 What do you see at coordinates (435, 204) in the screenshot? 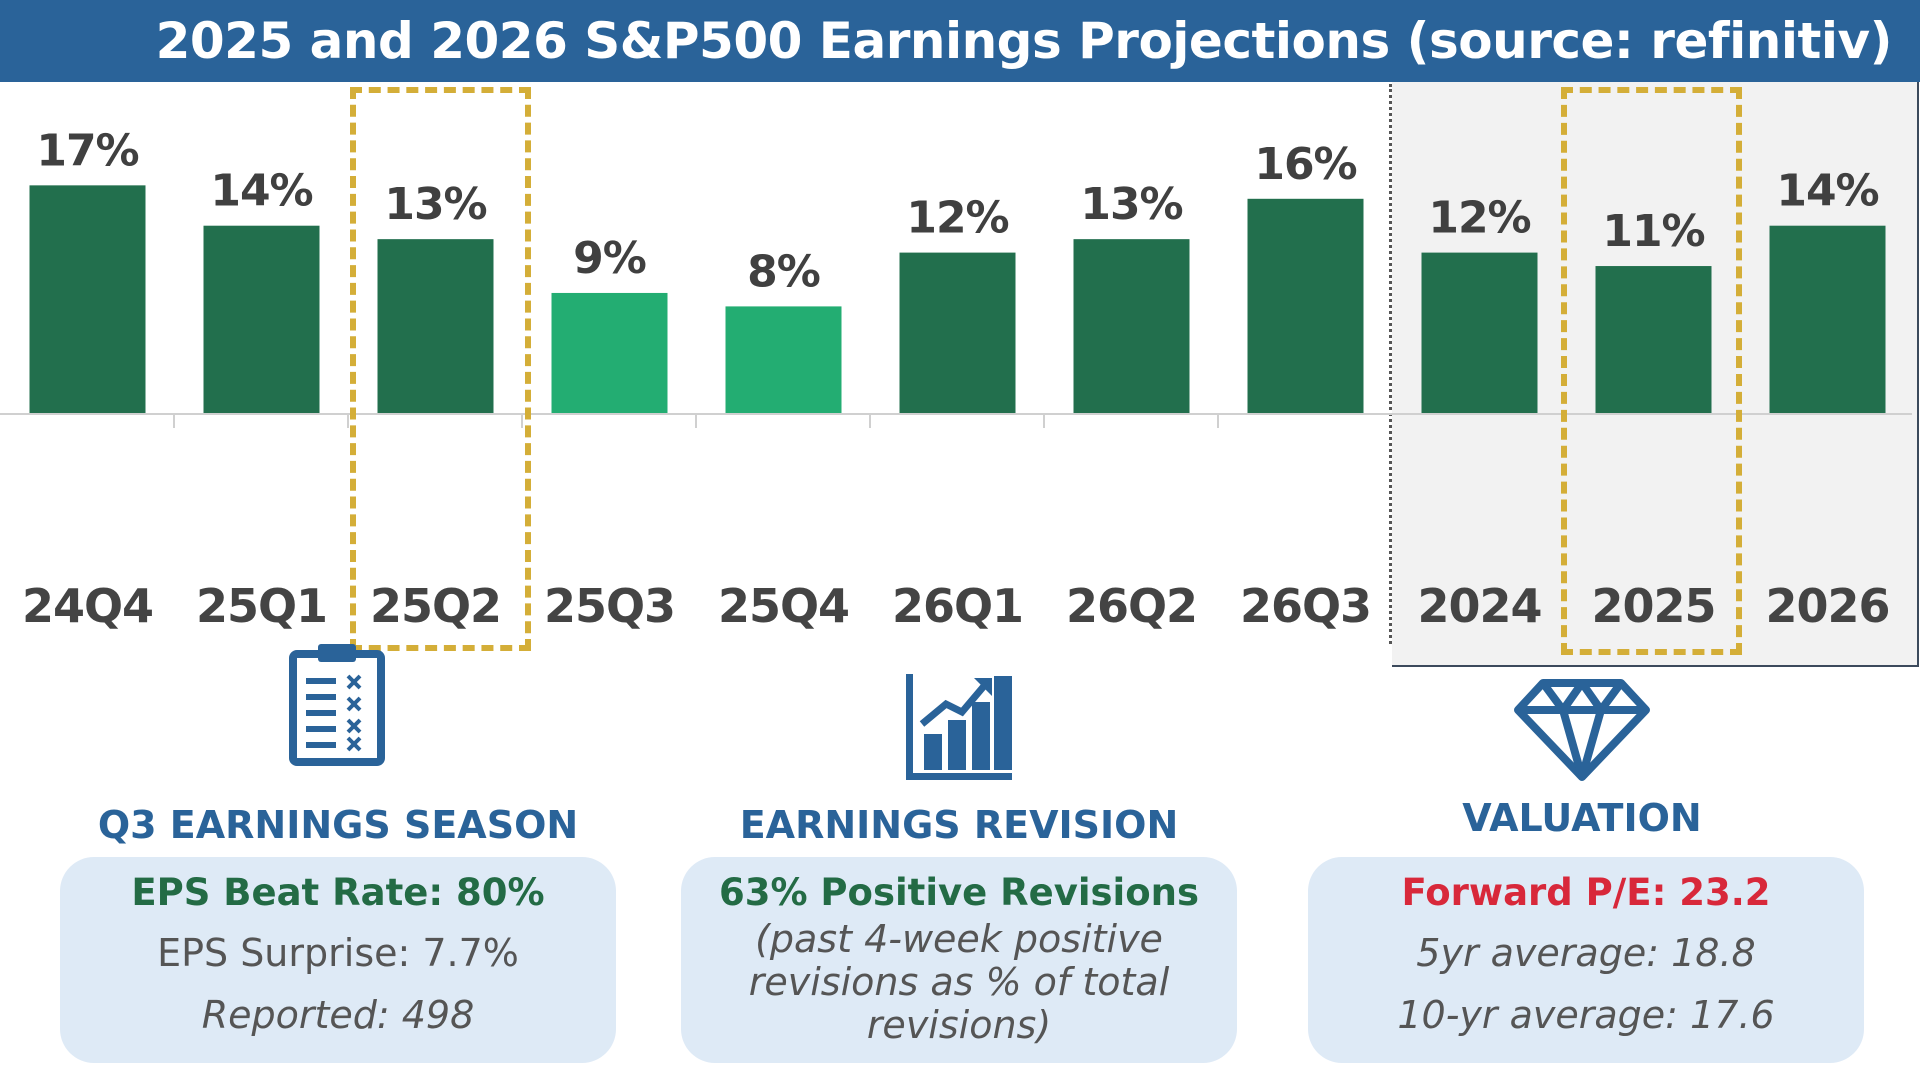
I see `value-label-25q2: 13%` at bounding box center [435, 204].